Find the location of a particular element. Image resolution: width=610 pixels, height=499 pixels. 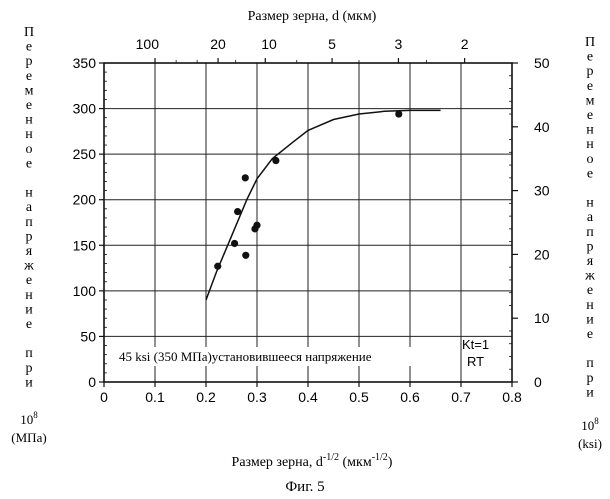

left-y-axis-title: Переменноенапряжениепри is located at coordinates (28, 207).